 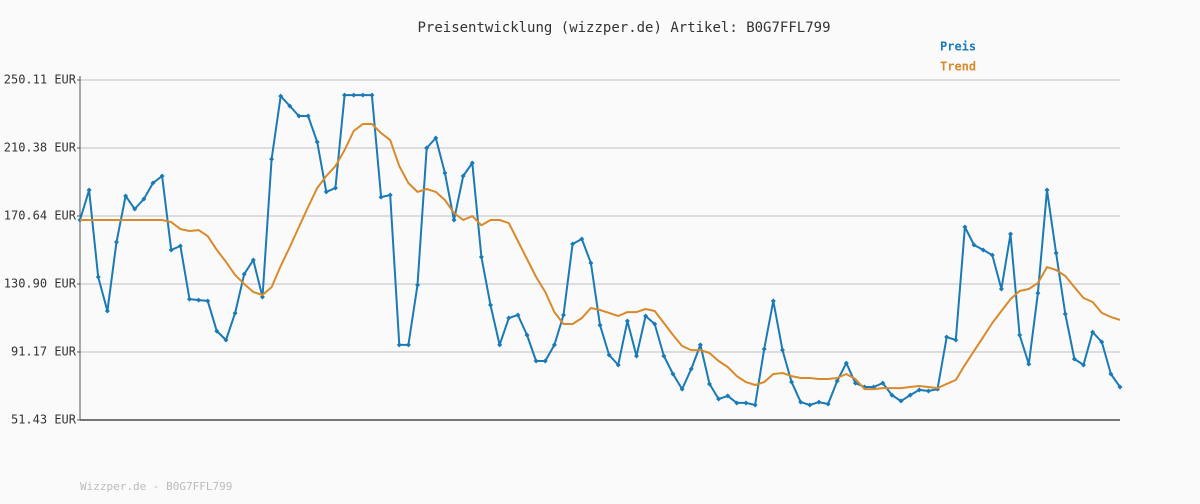 What do you see at coordinates (44, 351) in the screenshot?
I see `y-tick-label: 91.17 EUR` at bounding box center [44, 351].